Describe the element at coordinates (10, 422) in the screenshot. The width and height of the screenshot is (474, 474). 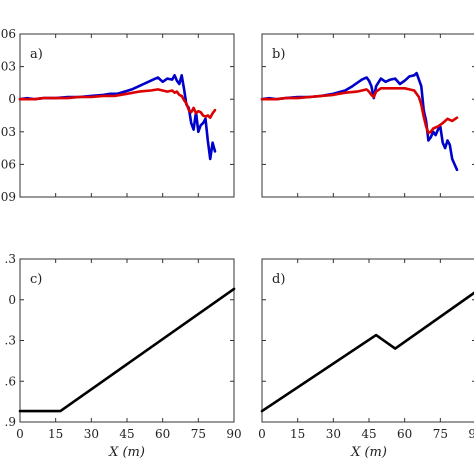
I see `y-tick-label: .9` at that location.